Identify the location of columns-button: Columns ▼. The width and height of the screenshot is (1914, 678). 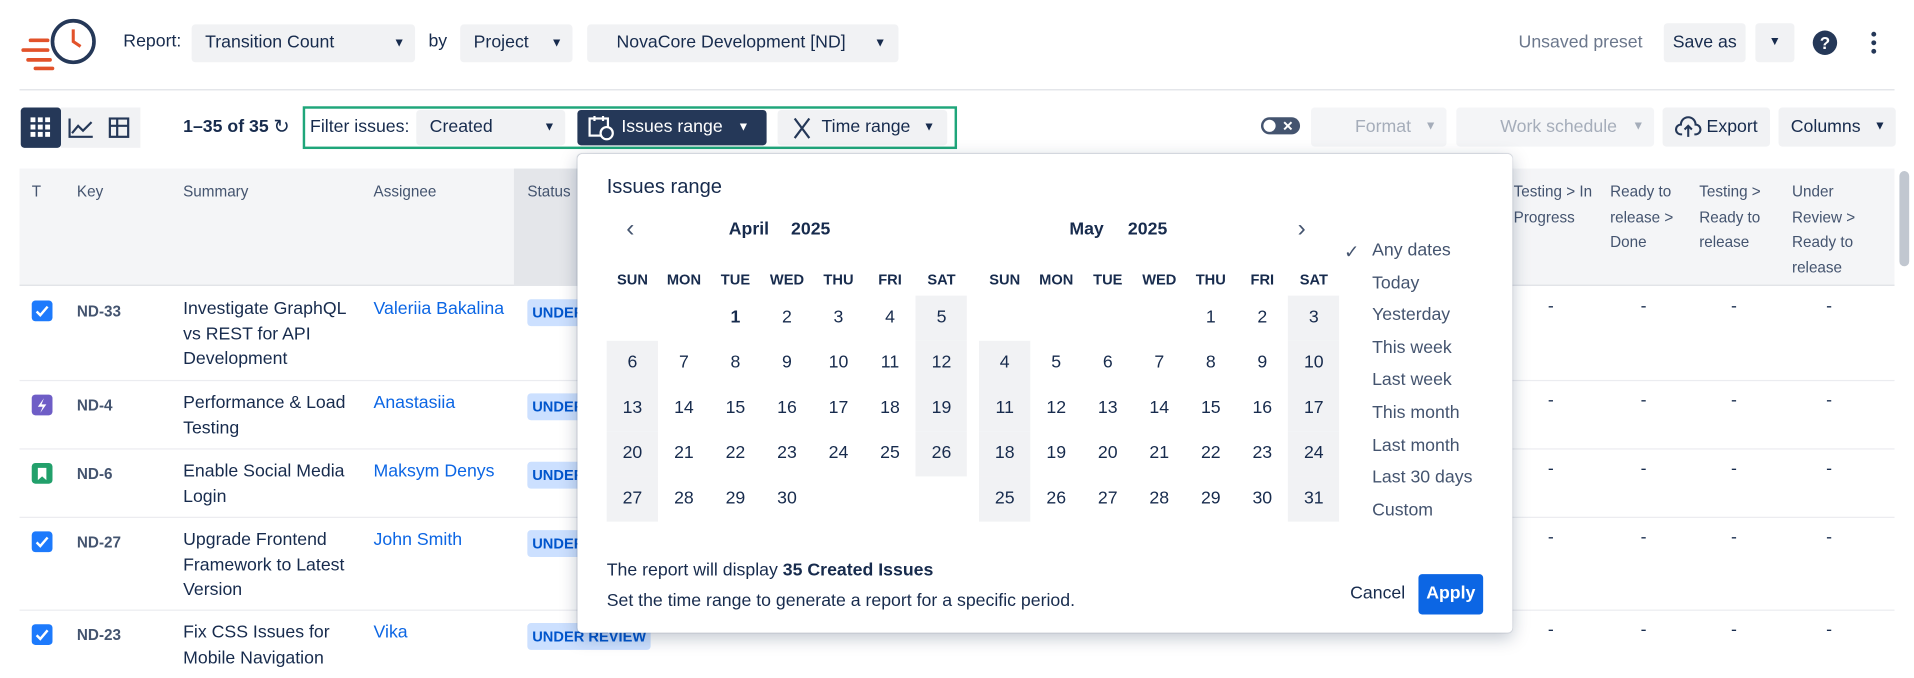
(1837, 127).